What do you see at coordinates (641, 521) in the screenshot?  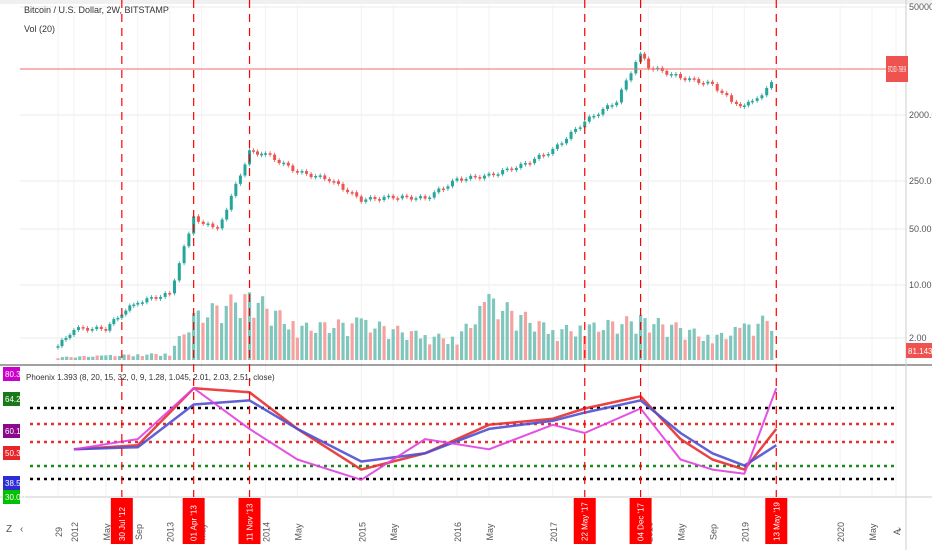 I see `date-flag-label: 04 Dec '17` at bounding box center [641, 521].